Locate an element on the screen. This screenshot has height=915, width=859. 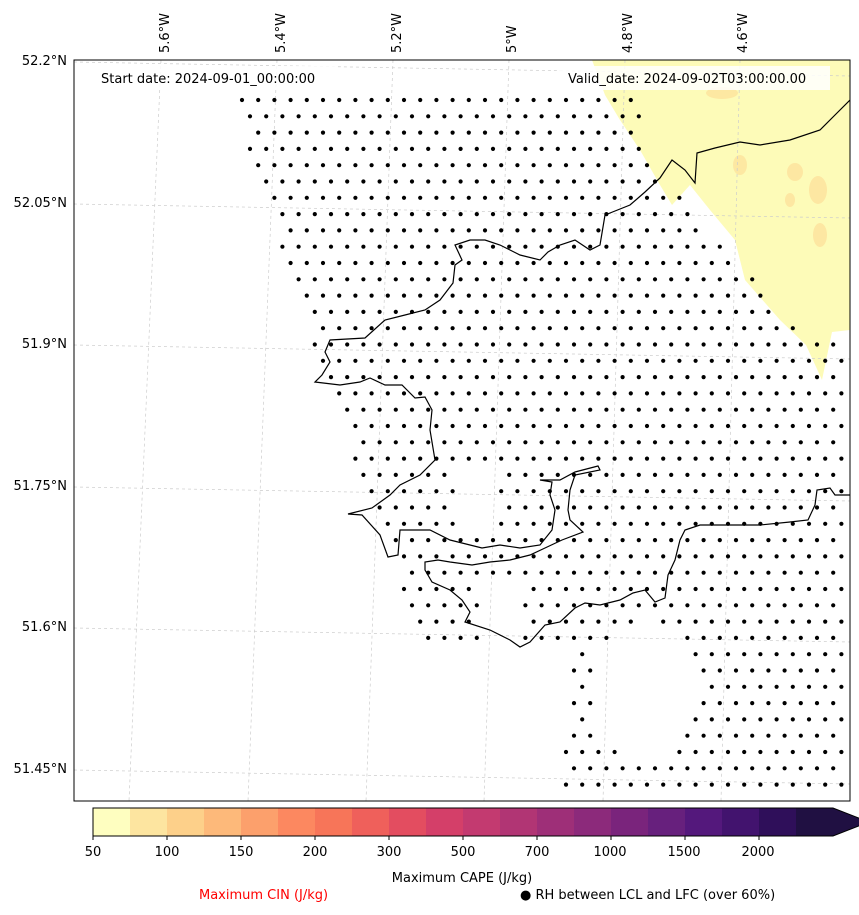
colorbar-tick-1000: 1000 is located at coordinates (610, 852).